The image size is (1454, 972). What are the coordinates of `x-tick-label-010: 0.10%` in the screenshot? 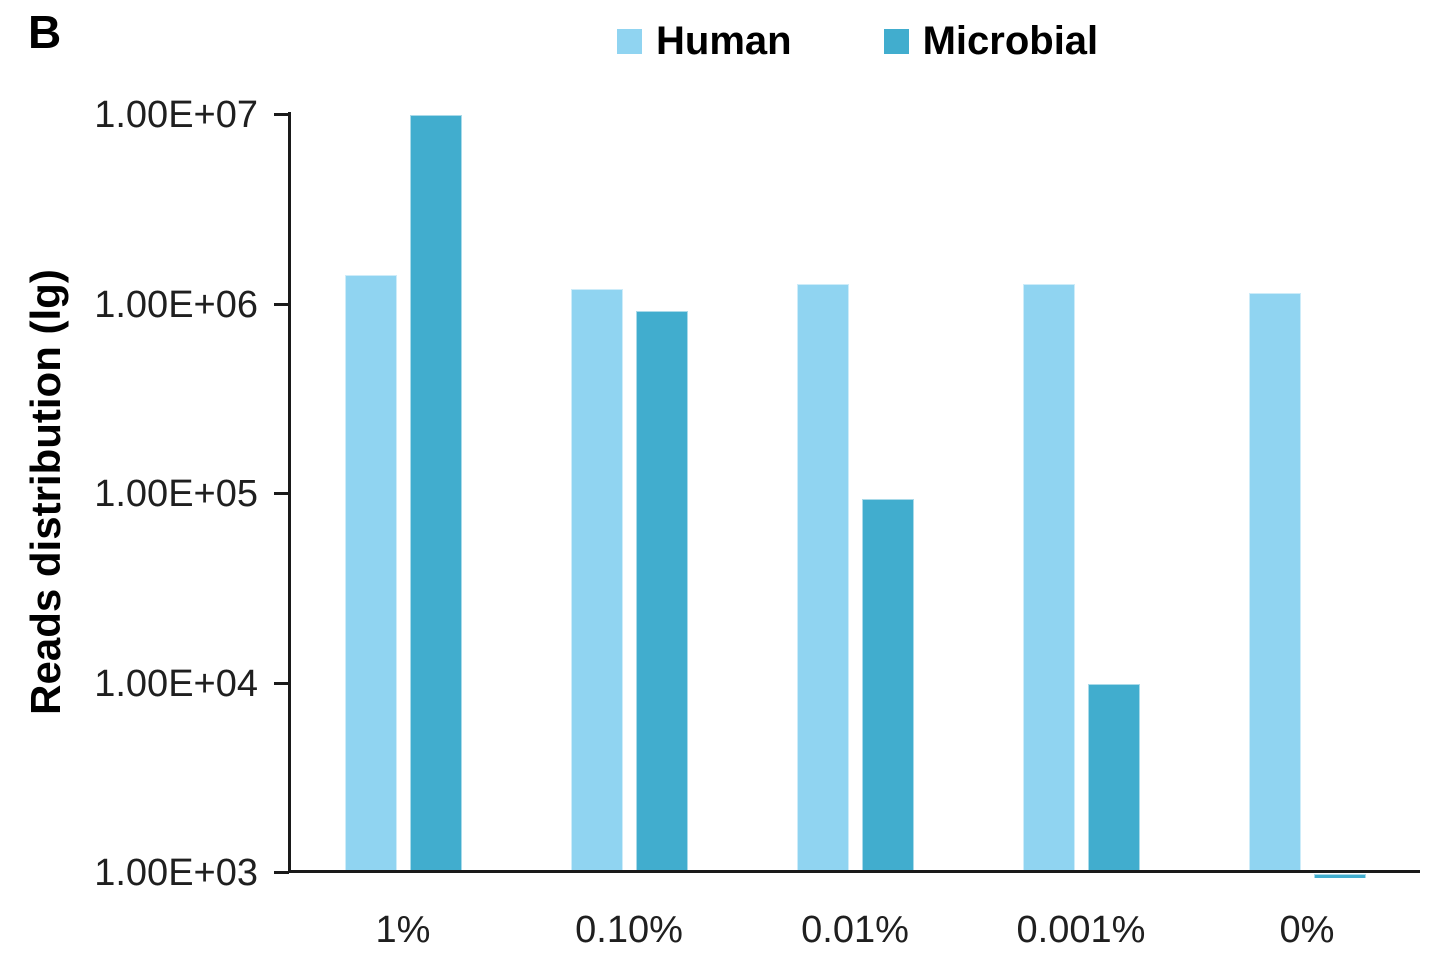 It's located at (629, 930).